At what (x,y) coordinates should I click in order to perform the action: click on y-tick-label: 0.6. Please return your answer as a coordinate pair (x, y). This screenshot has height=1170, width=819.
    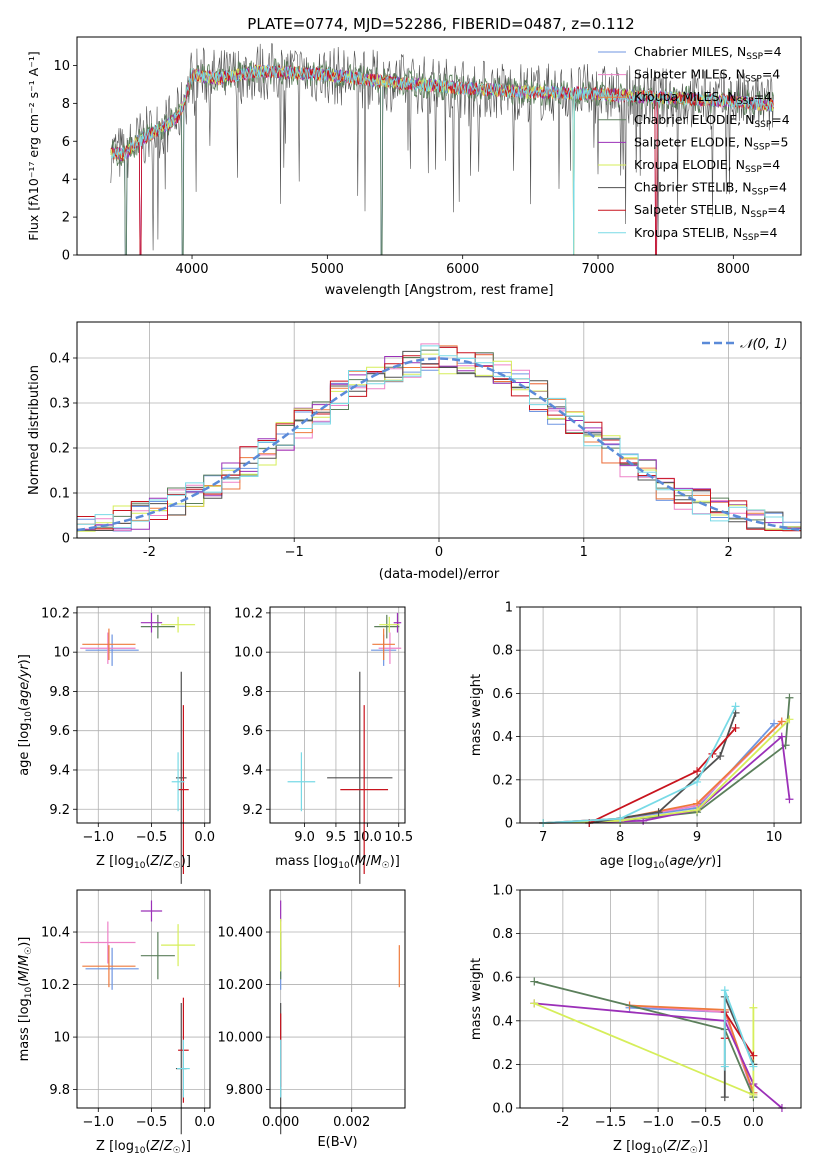
    Looking at the image, I should click on (502, 978).